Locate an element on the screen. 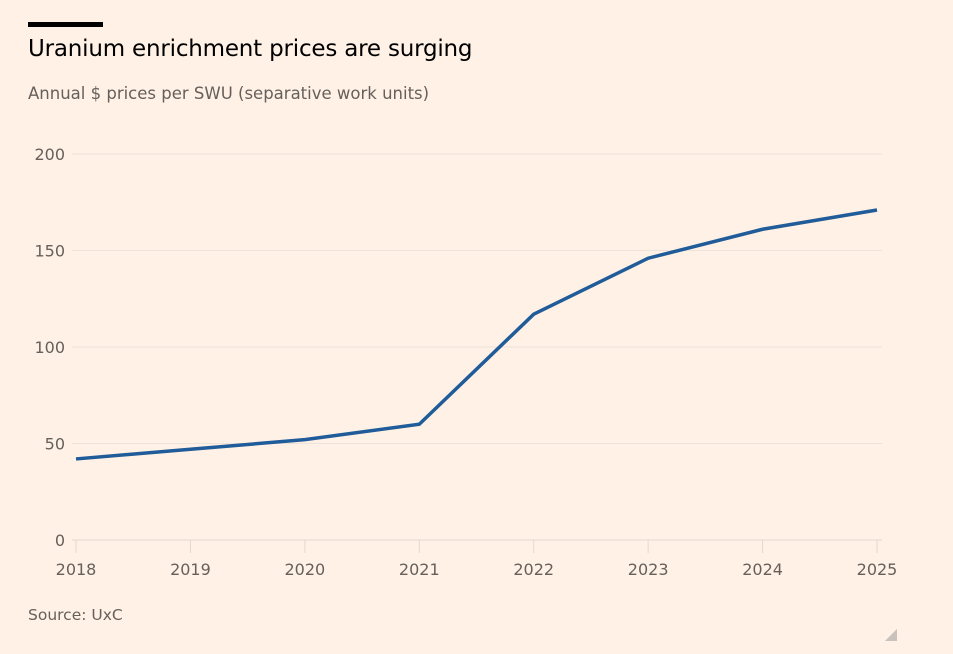 The width and height of the screenshot is (953, 654). y-tick-label: 200 is located at coordinates (49, 154).